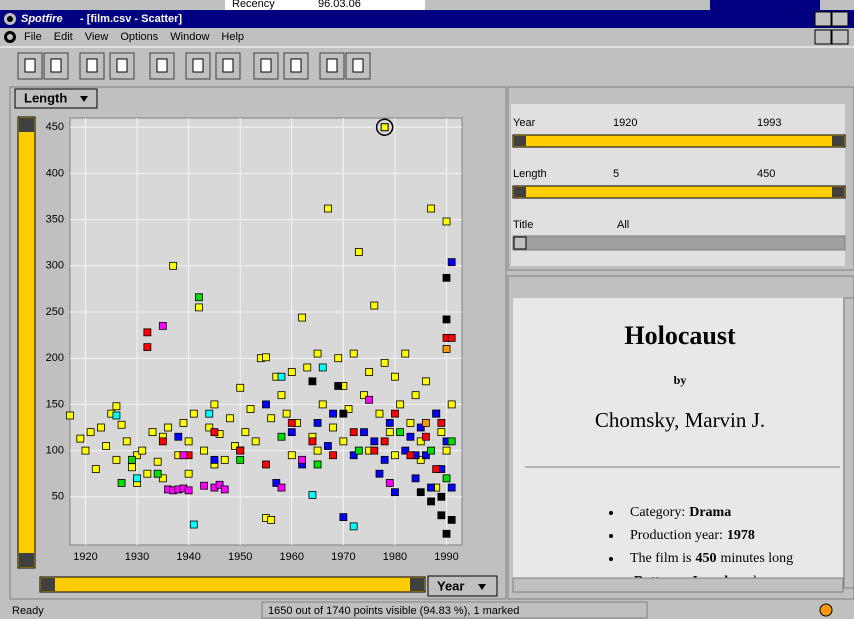  What do you see at coordinates (840, 37) in the screenshot?
I see `doc-restore` at bounding box center [840, 37].